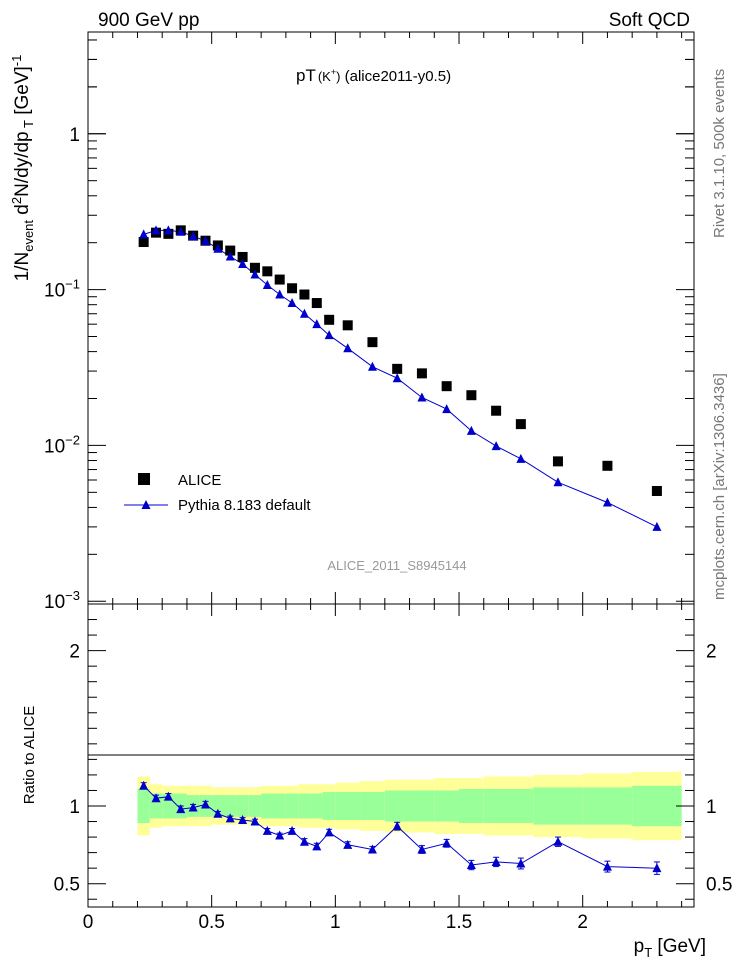  Describe the element at coordinates (244, 505) in the screenshot. I see `legend-pythia-label: Pythia 8.183 default` at that location.